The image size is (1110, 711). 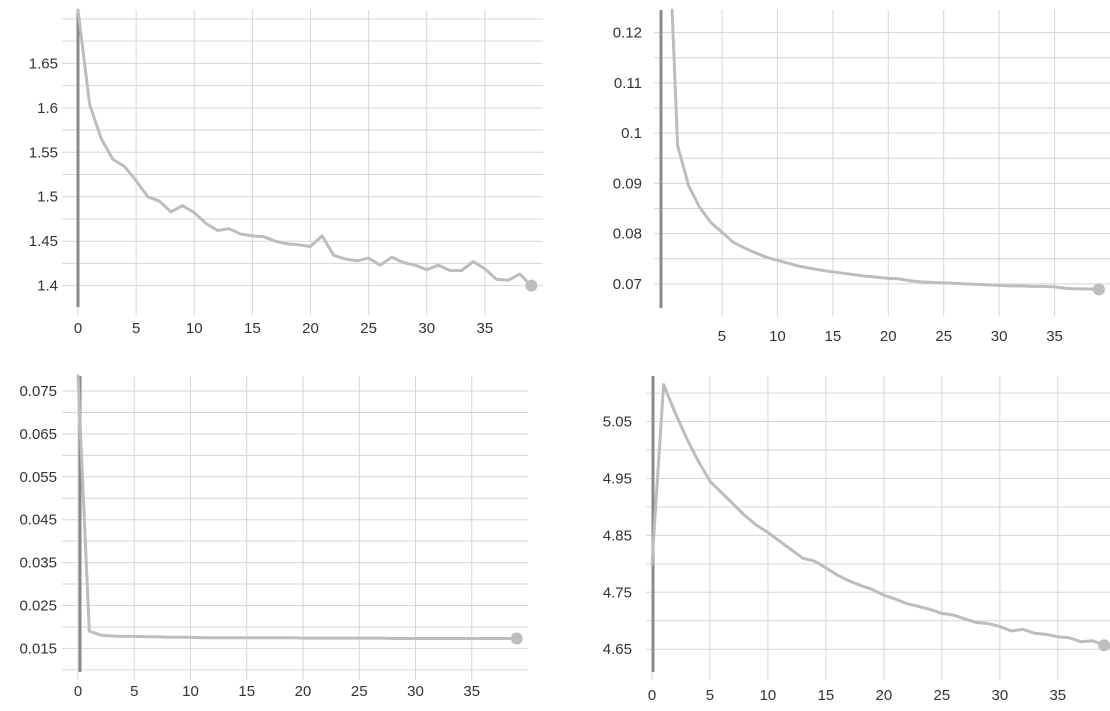 What do you see at coordinates (297, 507) in the screenshot?
I see `series-line` at bounding box center [297, 507].